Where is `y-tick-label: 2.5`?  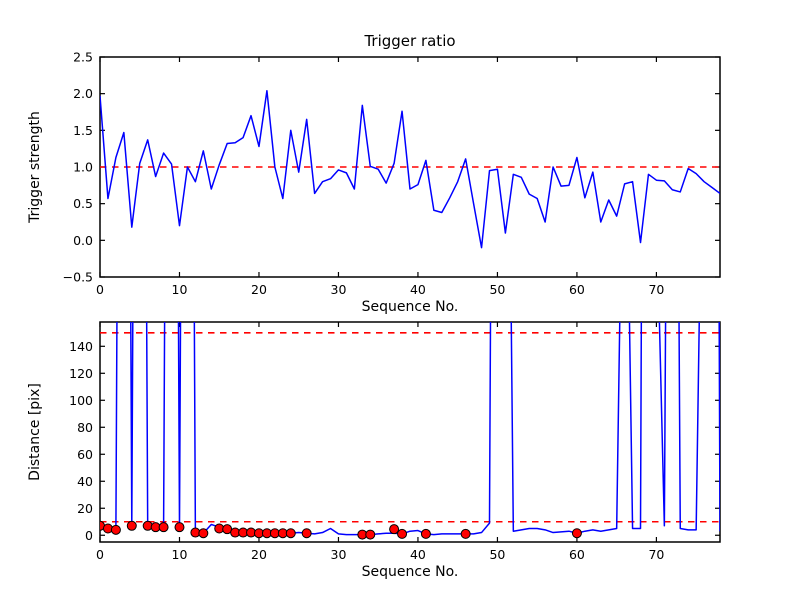 y-tick-label: 2.5 is located at coordinates (83, 57).